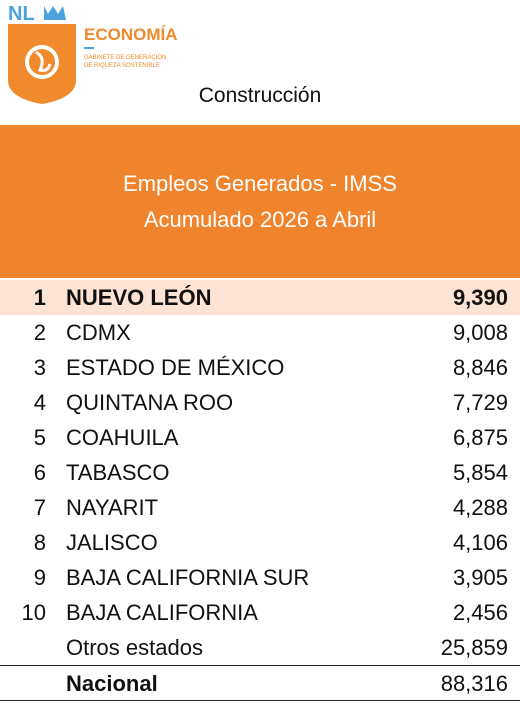 The width and height of the screenshot is (520, 703). What do you see at coordinates (260, 297) in the screenshot?
I see `table-row: 1 NUEVO LEÓN 9,390` at bounding box center [260, 297].